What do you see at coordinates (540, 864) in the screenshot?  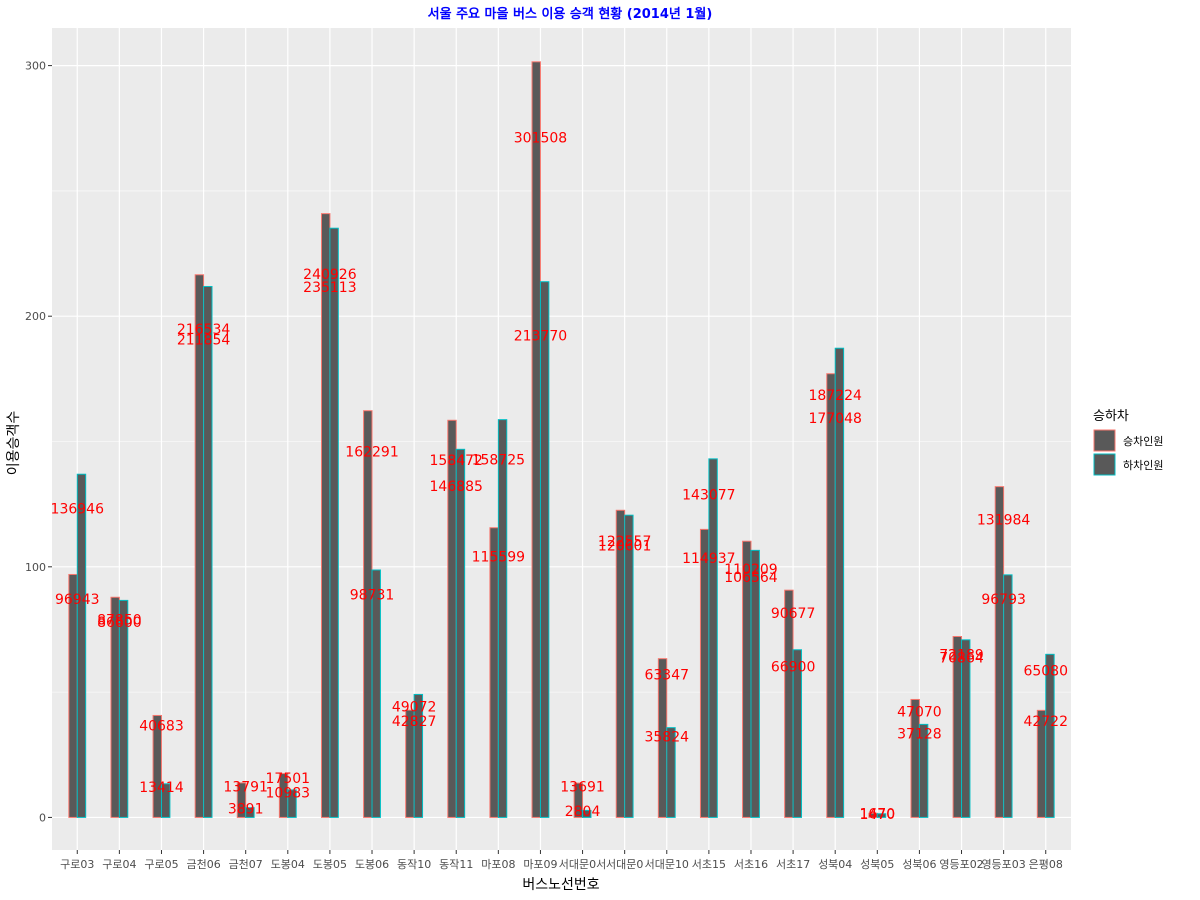 I see `x-tick-label: 마포09` at bounding box center [540, 864].